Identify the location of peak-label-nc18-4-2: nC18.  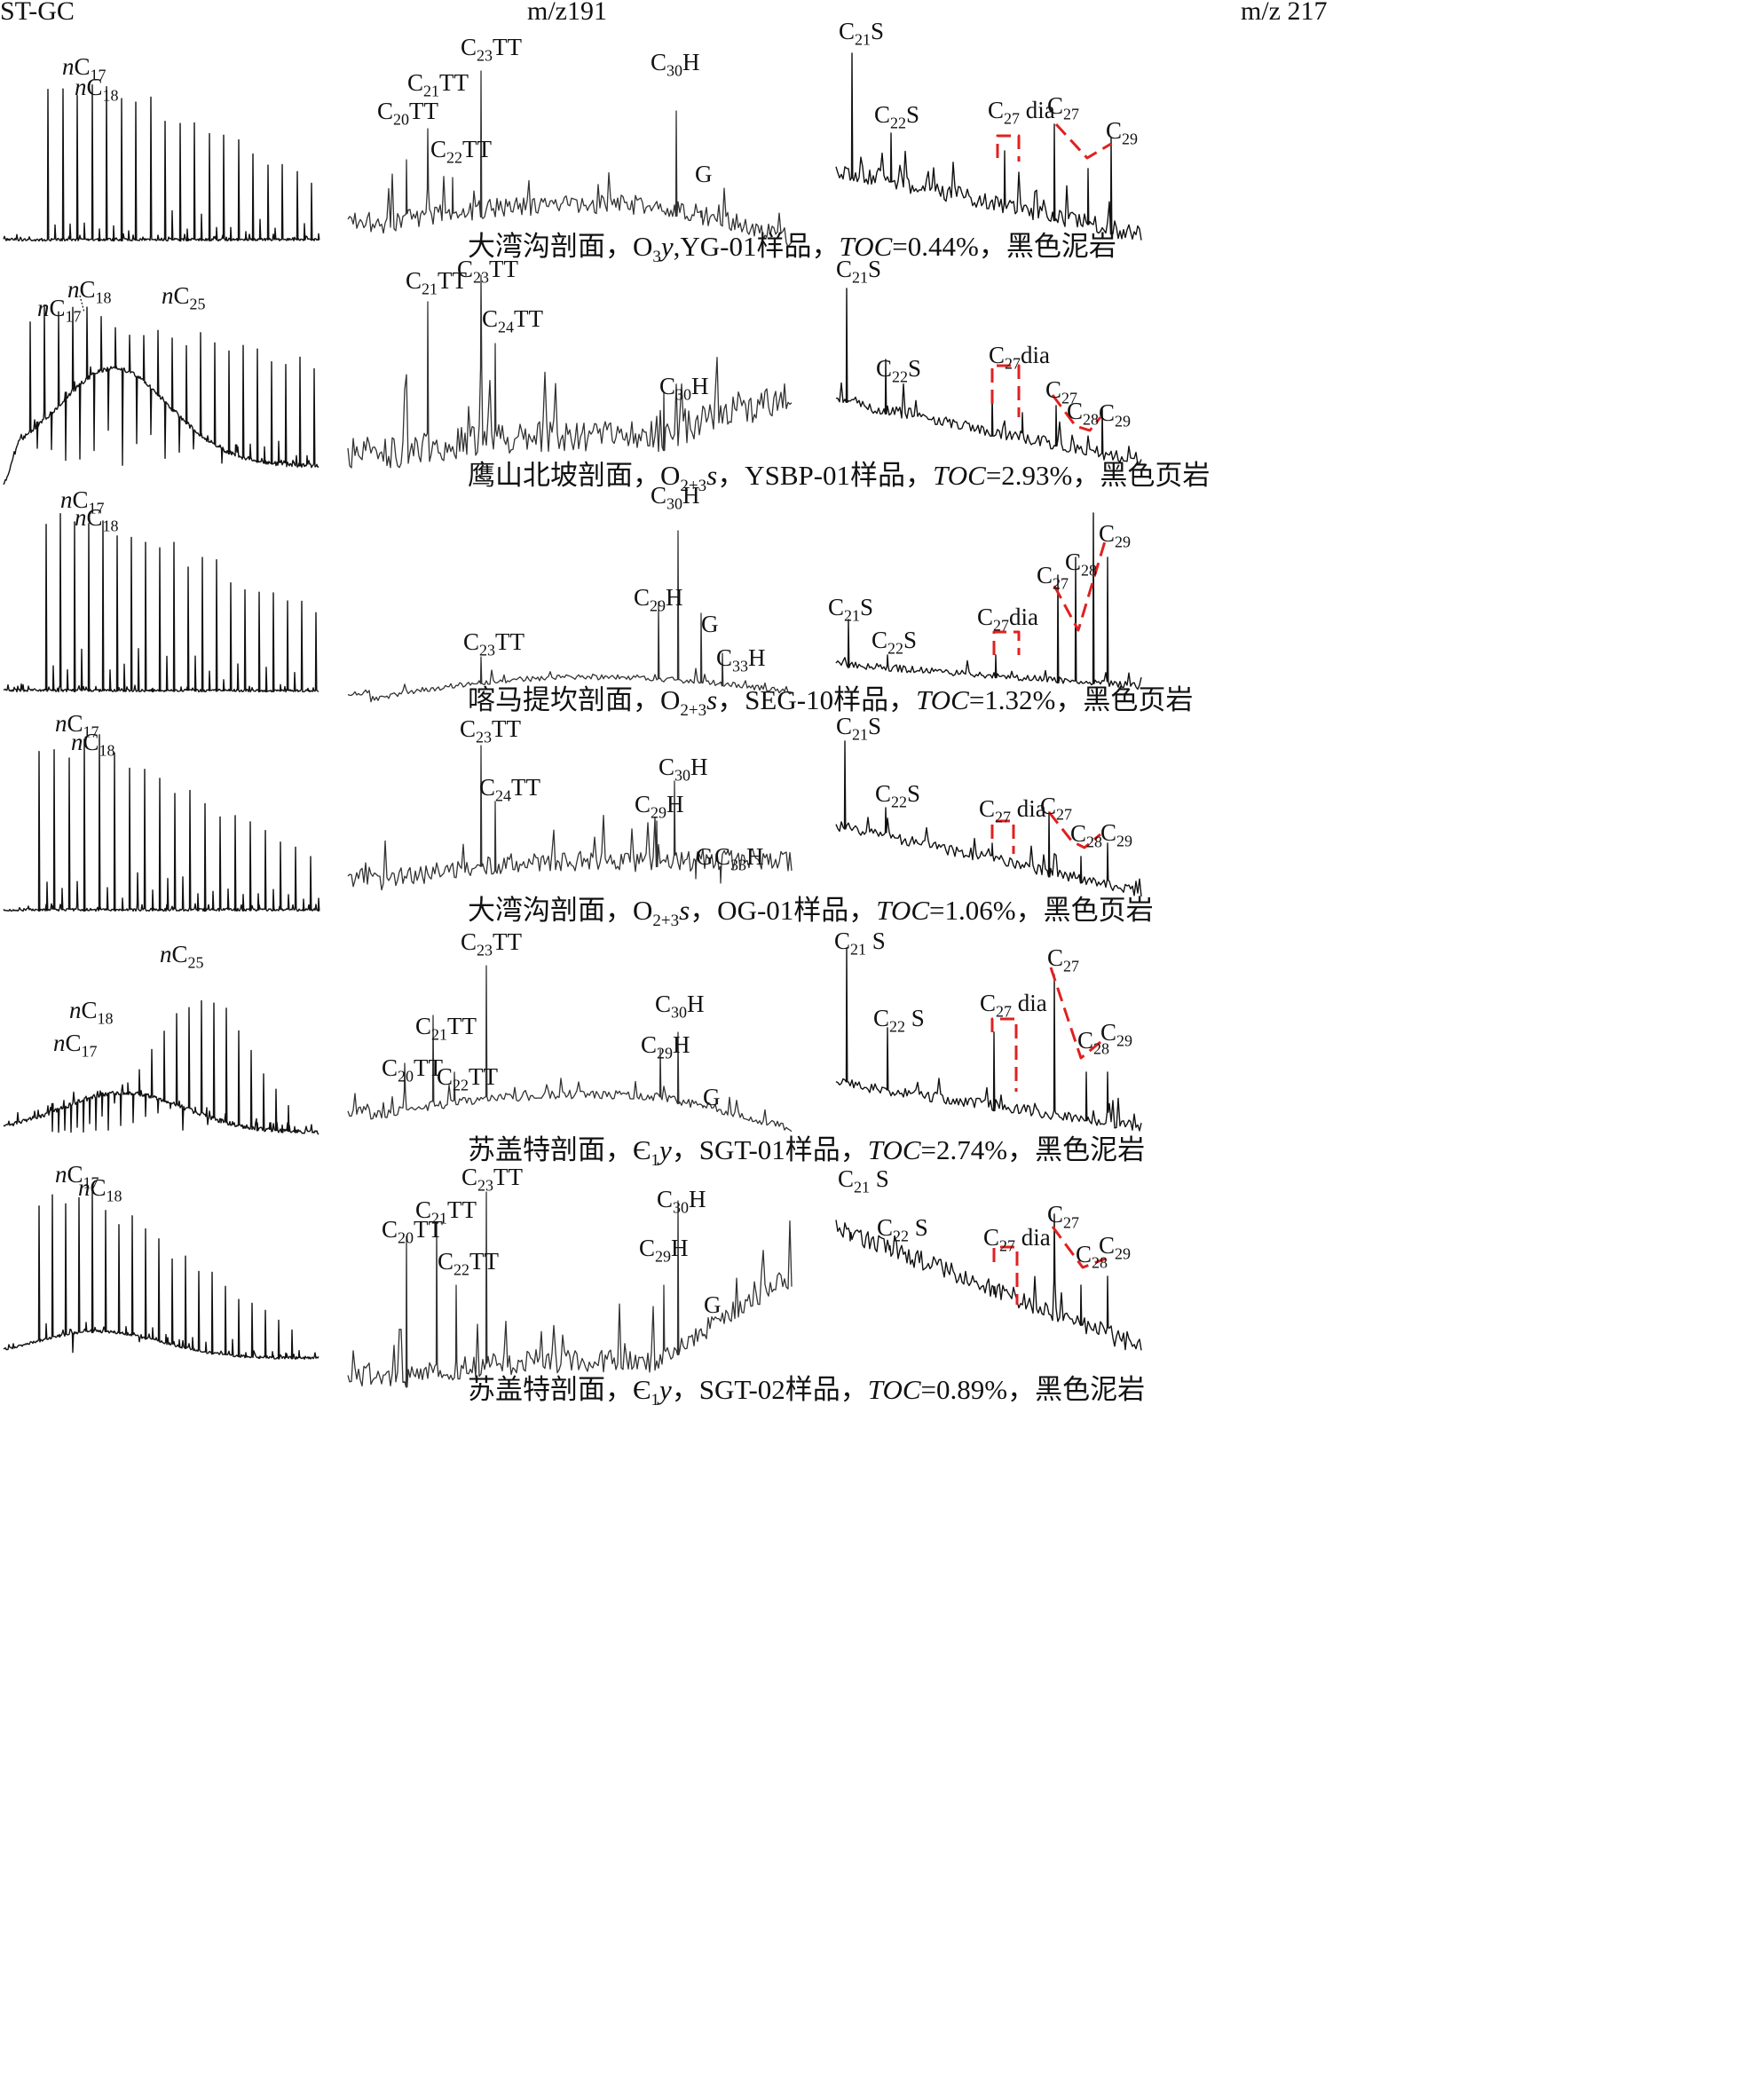
(89, 291).